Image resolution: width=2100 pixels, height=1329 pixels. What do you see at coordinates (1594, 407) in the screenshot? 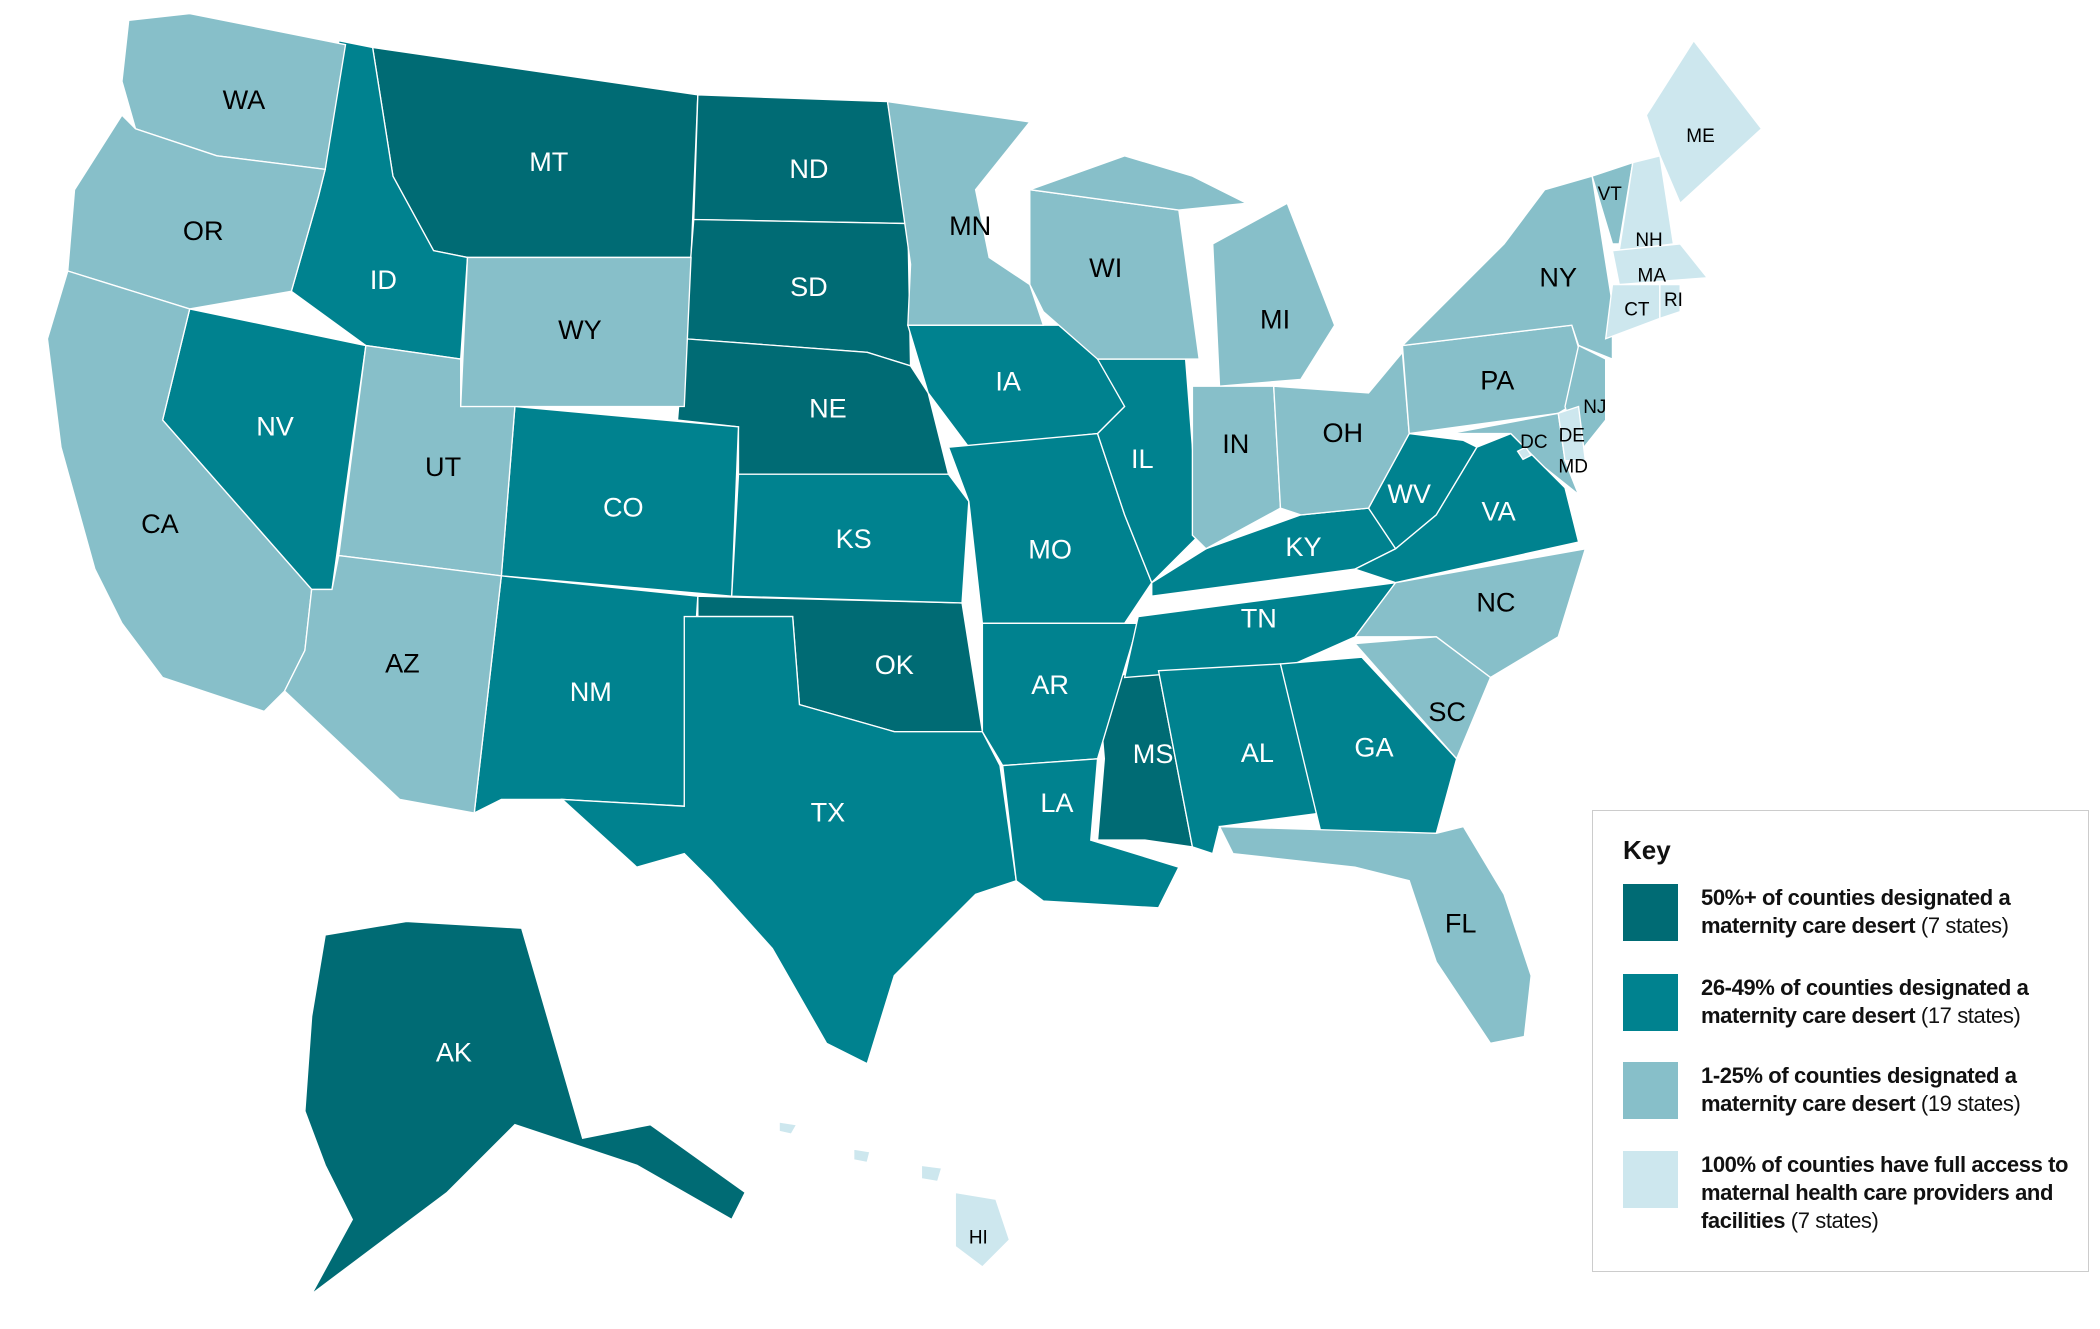
I see `state-label: NJ` at bounding box center [1594, 407].